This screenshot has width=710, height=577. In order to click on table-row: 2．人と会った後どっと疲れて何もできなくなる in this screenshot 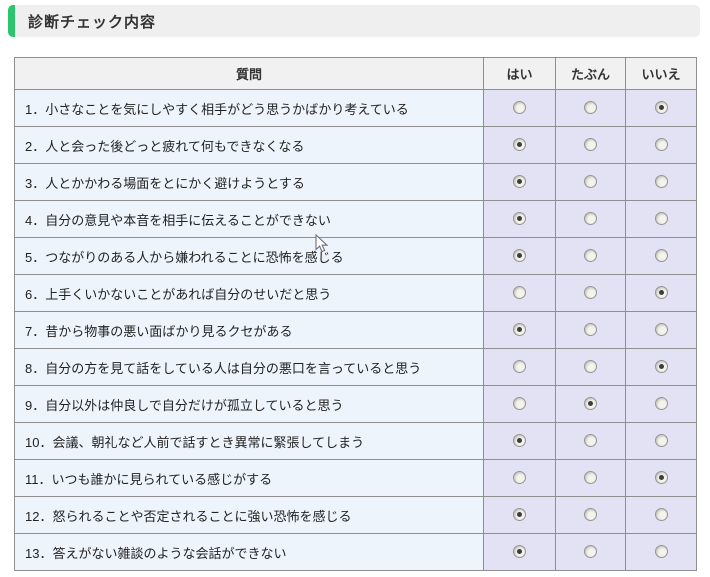, I will do `click(355, 145)`.